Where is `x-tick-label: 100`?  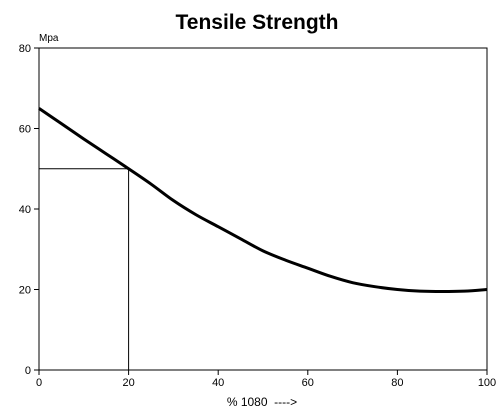 x-tick-label: 100 is located at coordinates (487, 383).